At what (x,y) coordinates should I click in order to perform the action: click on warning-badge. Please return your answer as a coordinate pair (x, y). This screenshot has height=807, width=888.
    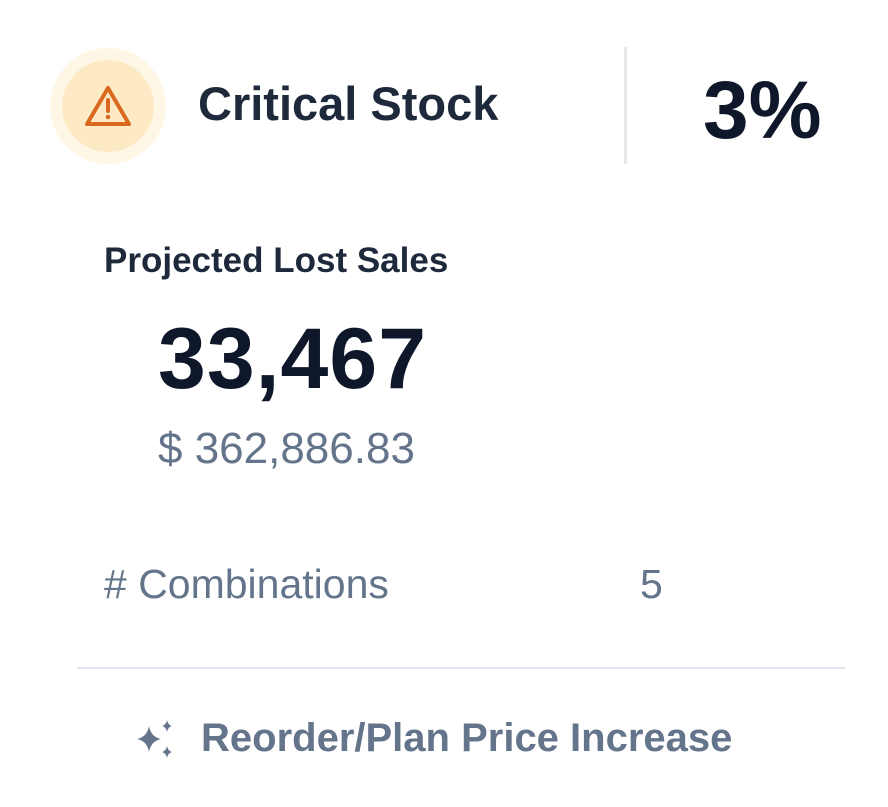
    Looking at the image, I should click on (108, 106).